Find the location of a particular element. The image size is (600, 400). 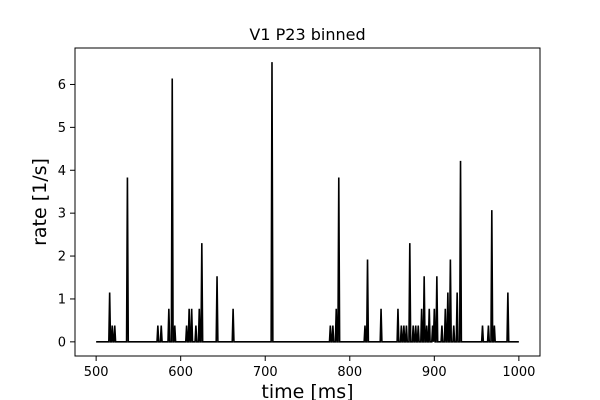

x-tick-label: 800 is located at coordinates (349, 372).